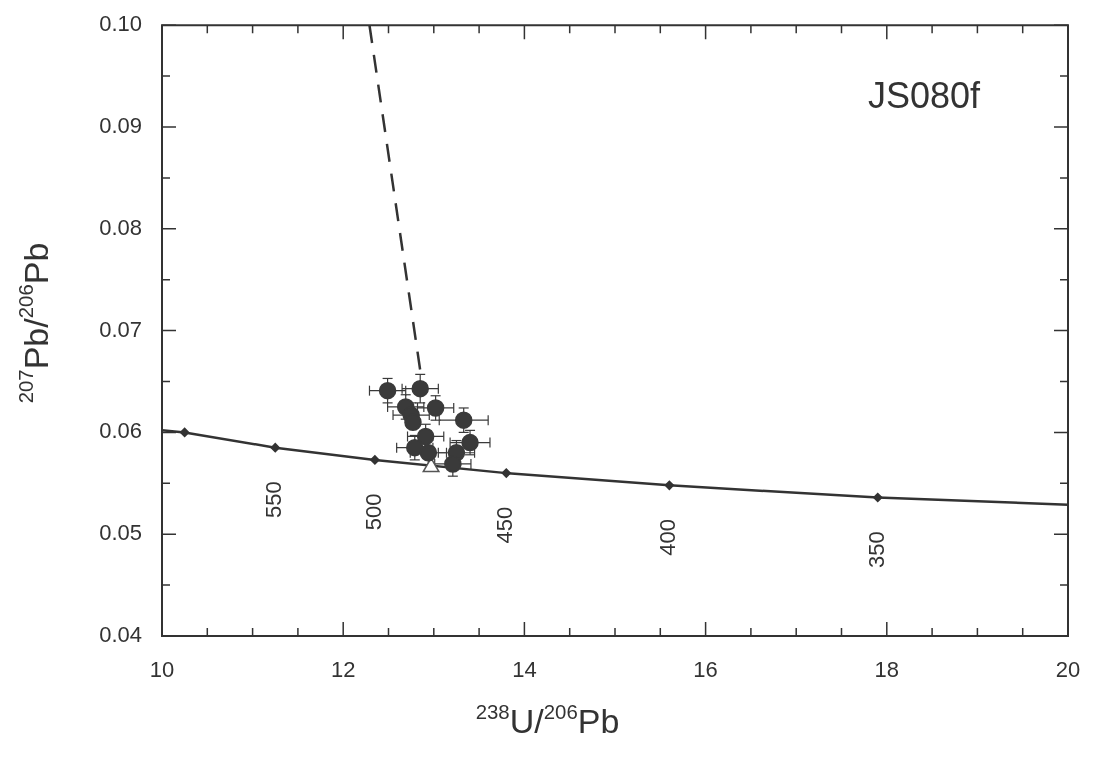 This screenshot has height=767, width=1095. I want to click on x-tick-label: 12, so click(343, 670).